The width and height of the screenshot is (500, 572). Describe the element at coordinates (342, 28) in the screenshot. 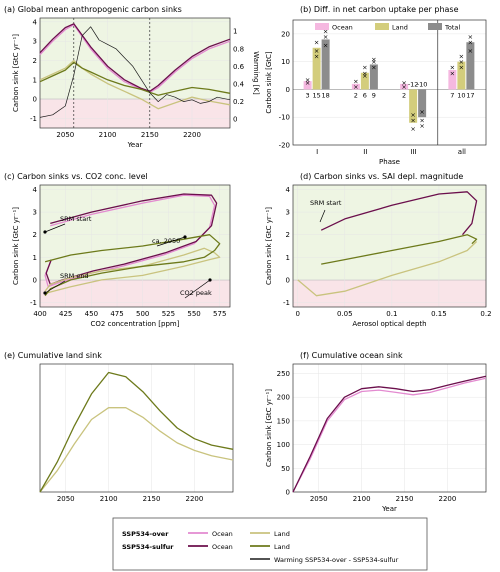

I see `legend-label-ocean: Ocean` at that location.